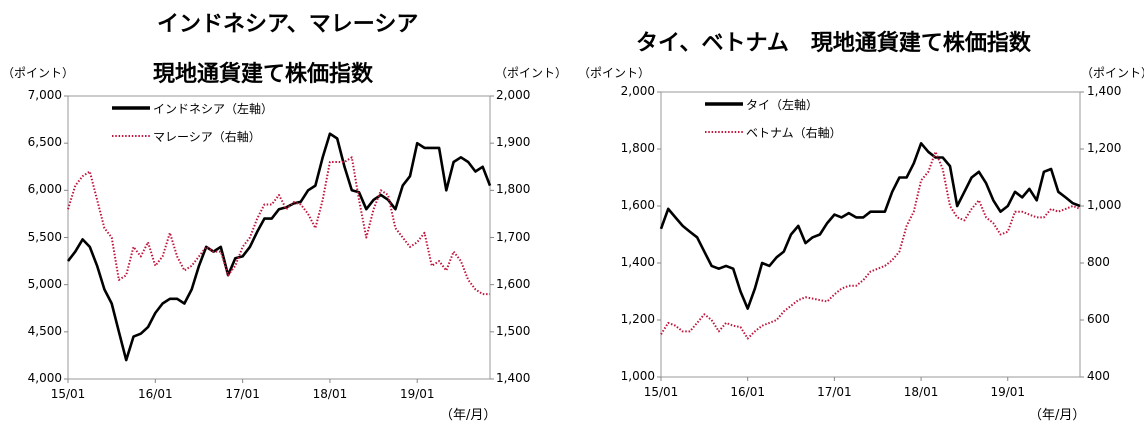  What do you see at coordinates (513, 95) in the screenshot?
I see `right-axis-tick-label: 2,000` at bounding box center [513, 95].